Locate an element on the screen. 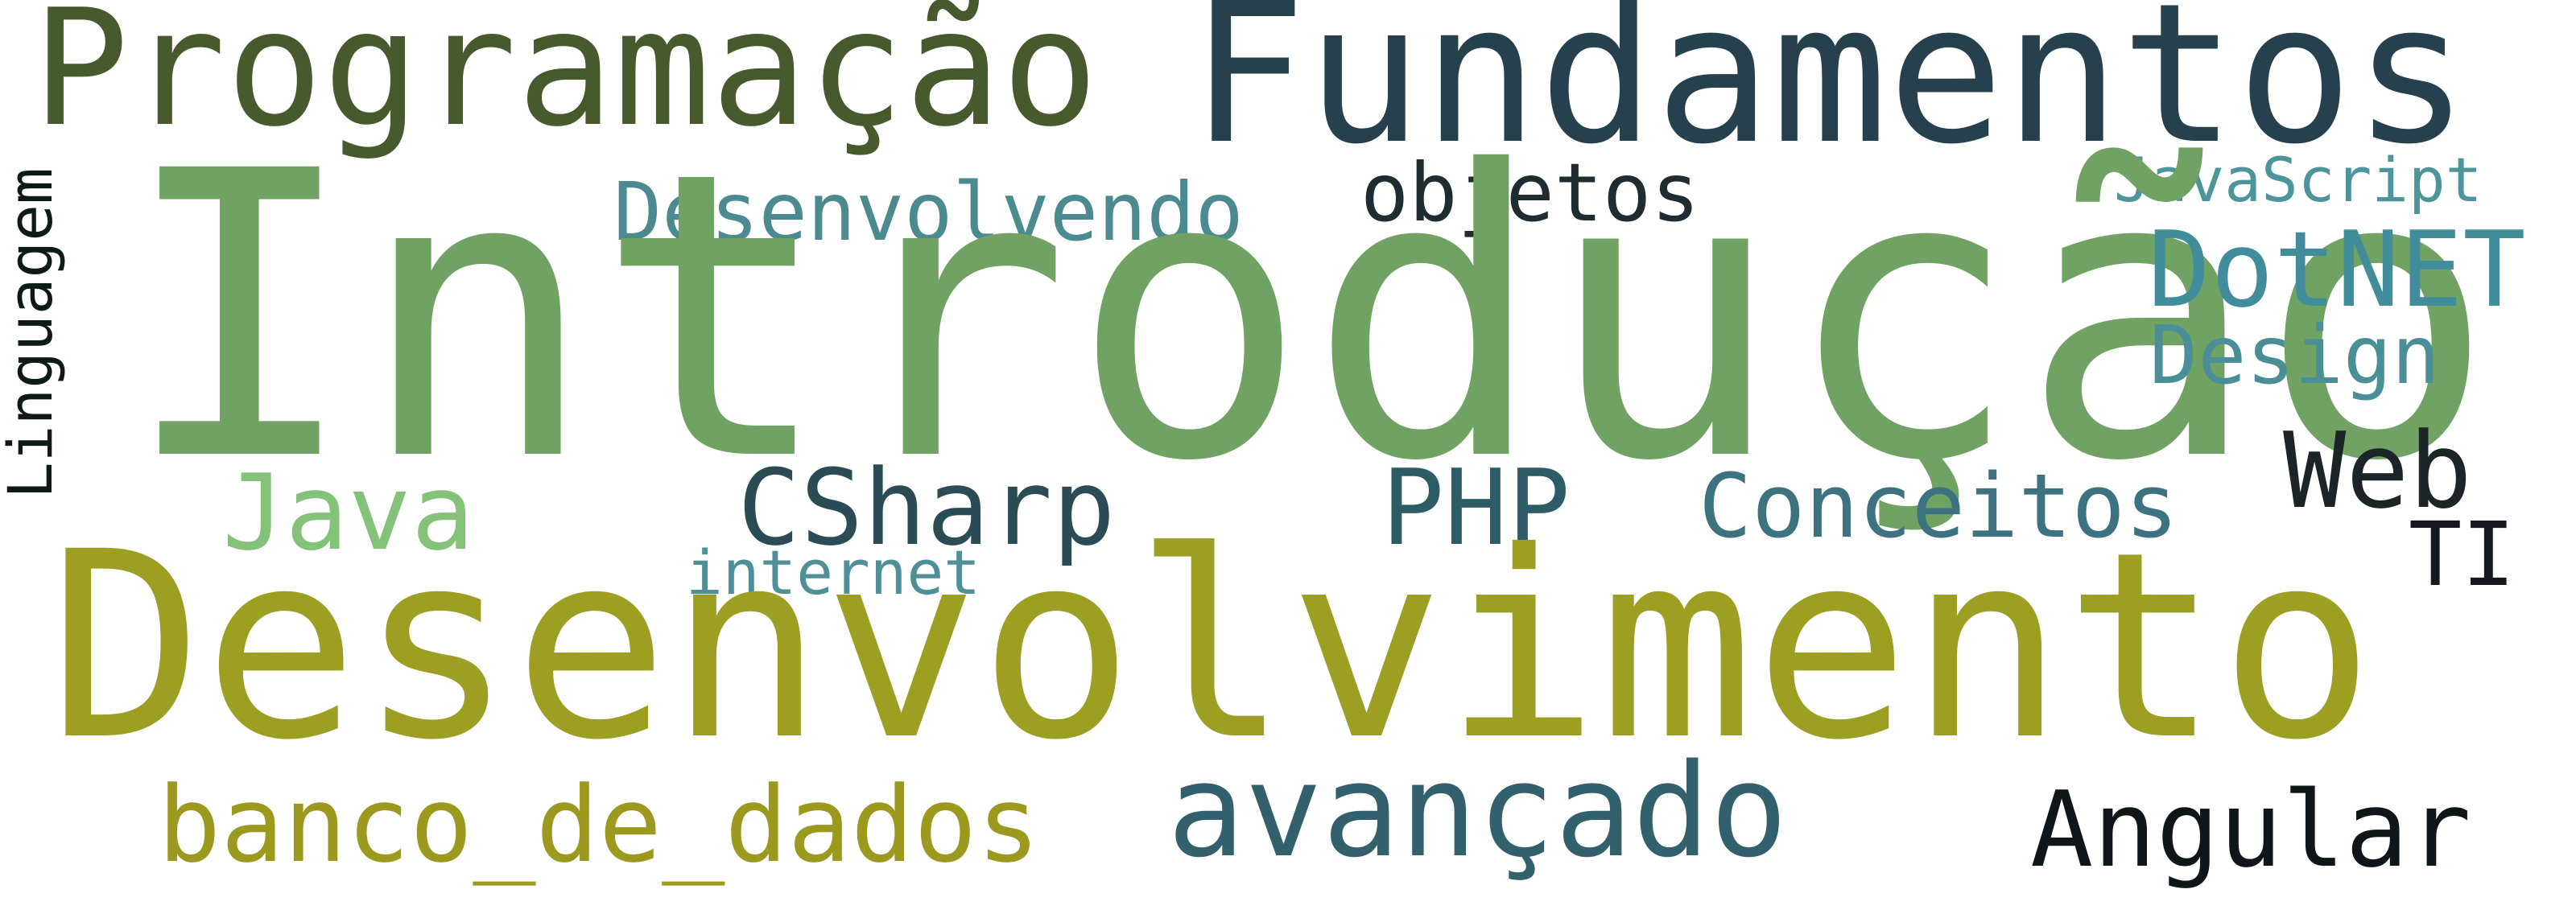  word-java: Java is located at coordinates (348, 512).